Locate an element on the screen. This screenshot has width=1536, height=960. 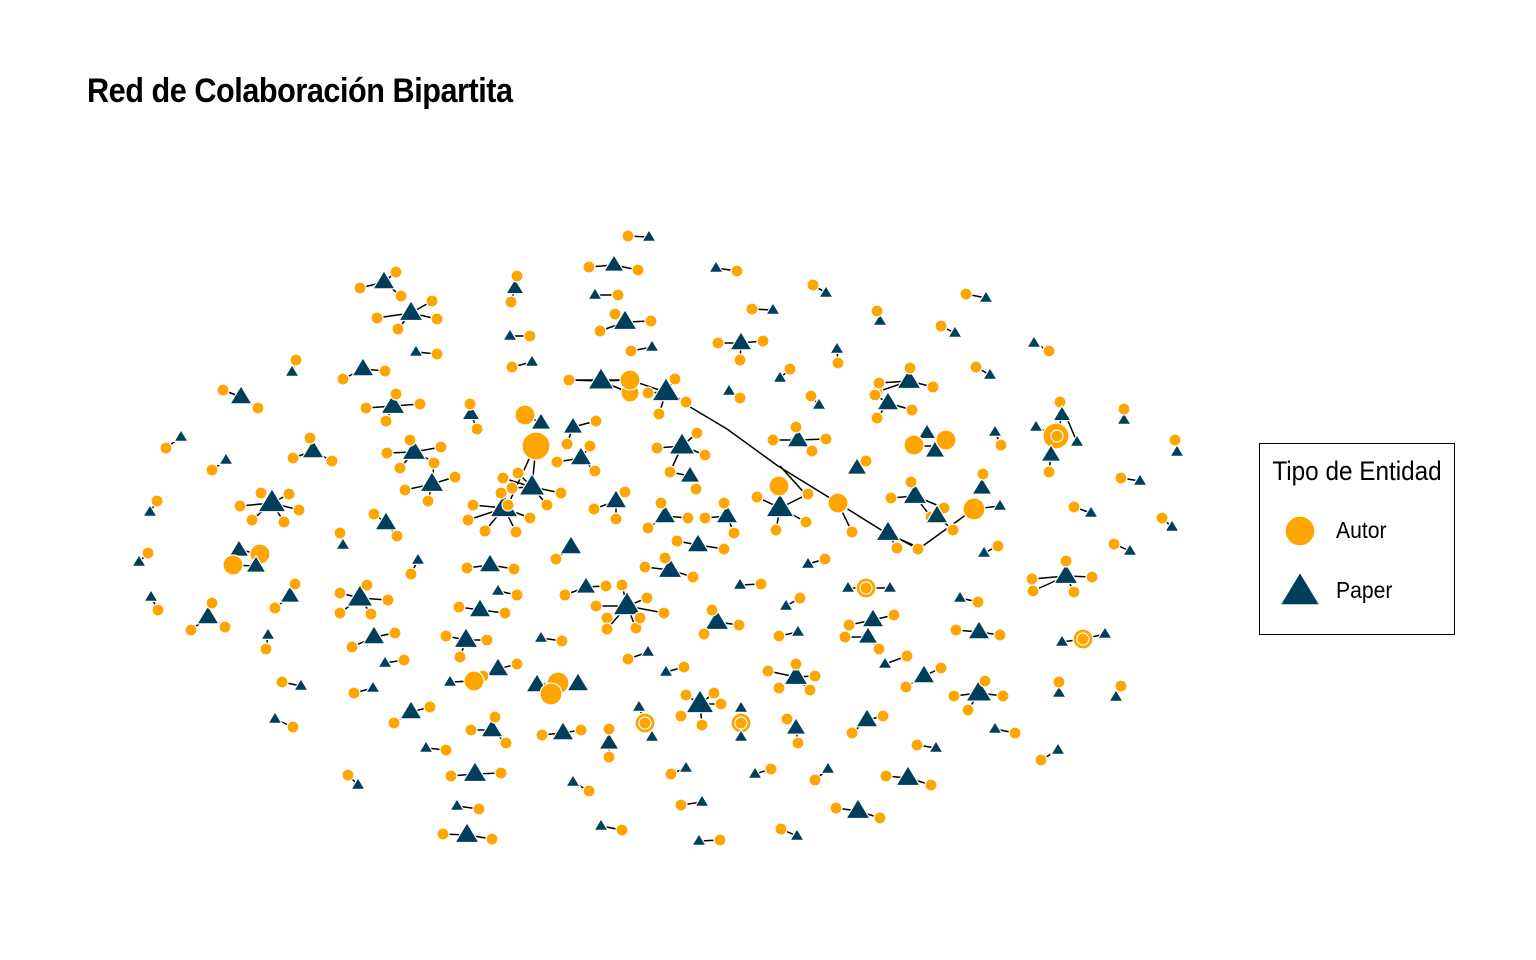
legend: Tipo de Entidad Autor Paper is located at coordinates (1357, 539).